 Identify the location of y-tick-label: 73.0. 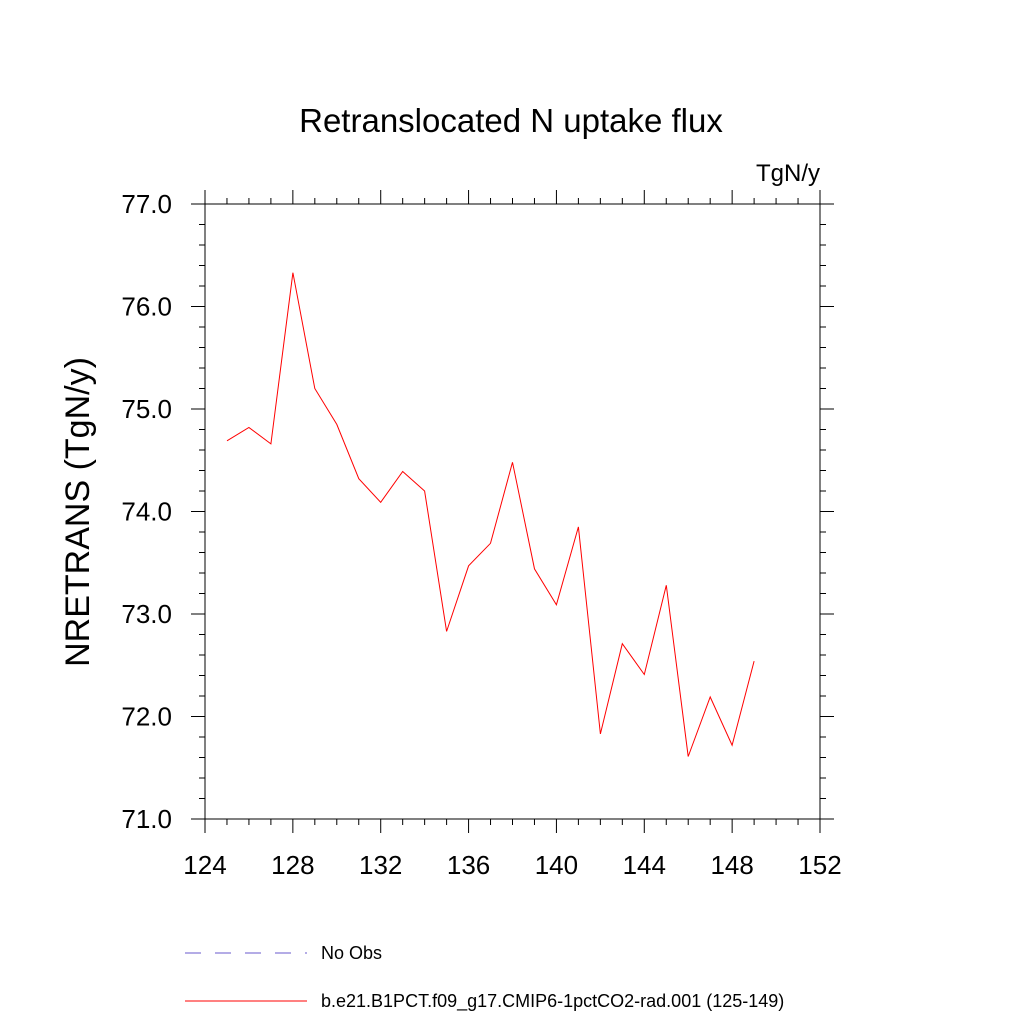
(146, 614).